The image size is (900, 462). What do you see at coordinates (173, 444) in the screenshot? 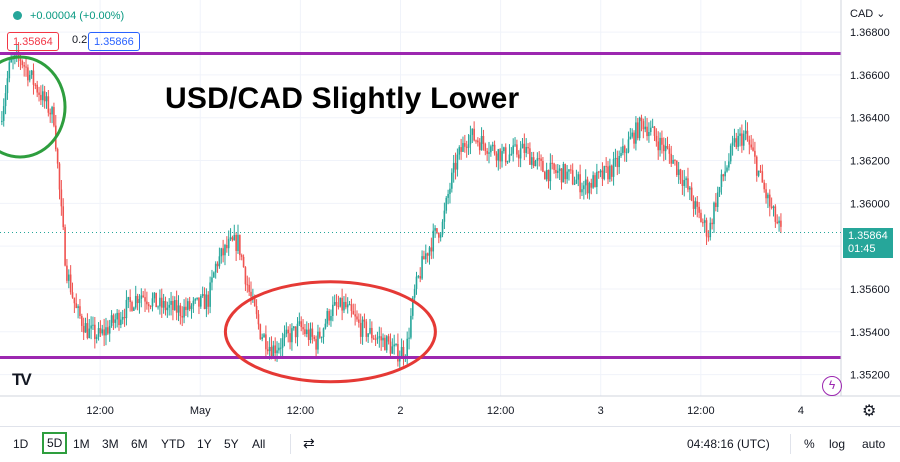
I see `timeframe-ytd-button: YTD` at bounding box center [173, 444].